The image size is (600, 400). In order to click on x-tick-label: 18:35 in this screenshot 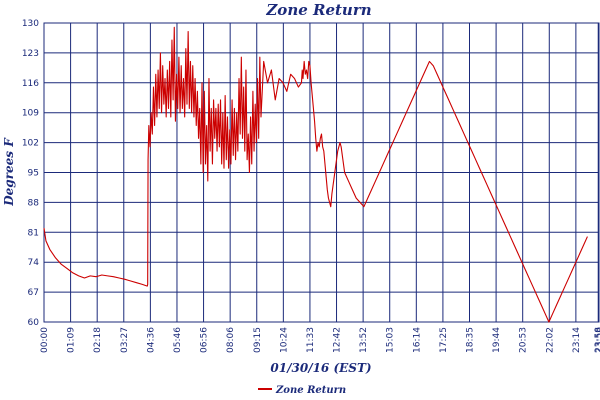, I will do `click(471, 340)`.